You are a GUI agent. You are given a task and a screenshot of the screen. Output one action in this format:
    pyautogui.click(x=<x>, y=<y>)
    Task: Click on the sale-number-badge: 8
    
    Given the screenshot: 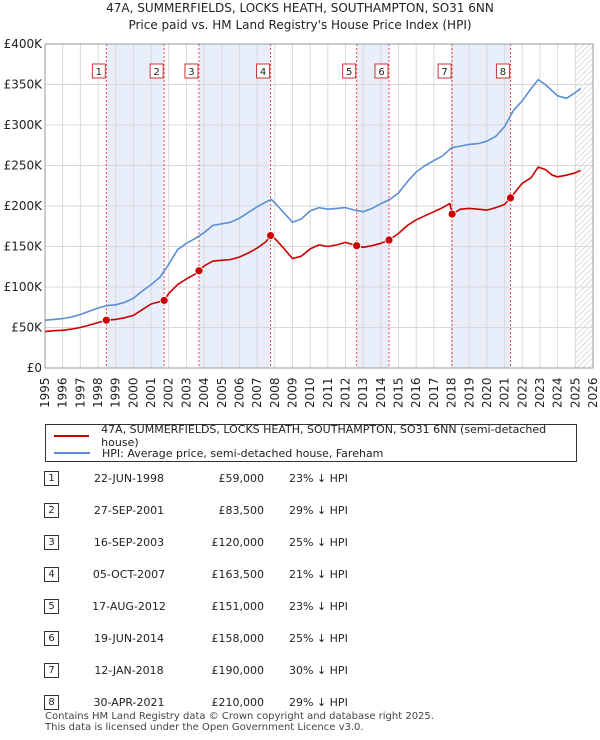 What is the action you would take?
    pyautogui.click(x=51, y=702)
    